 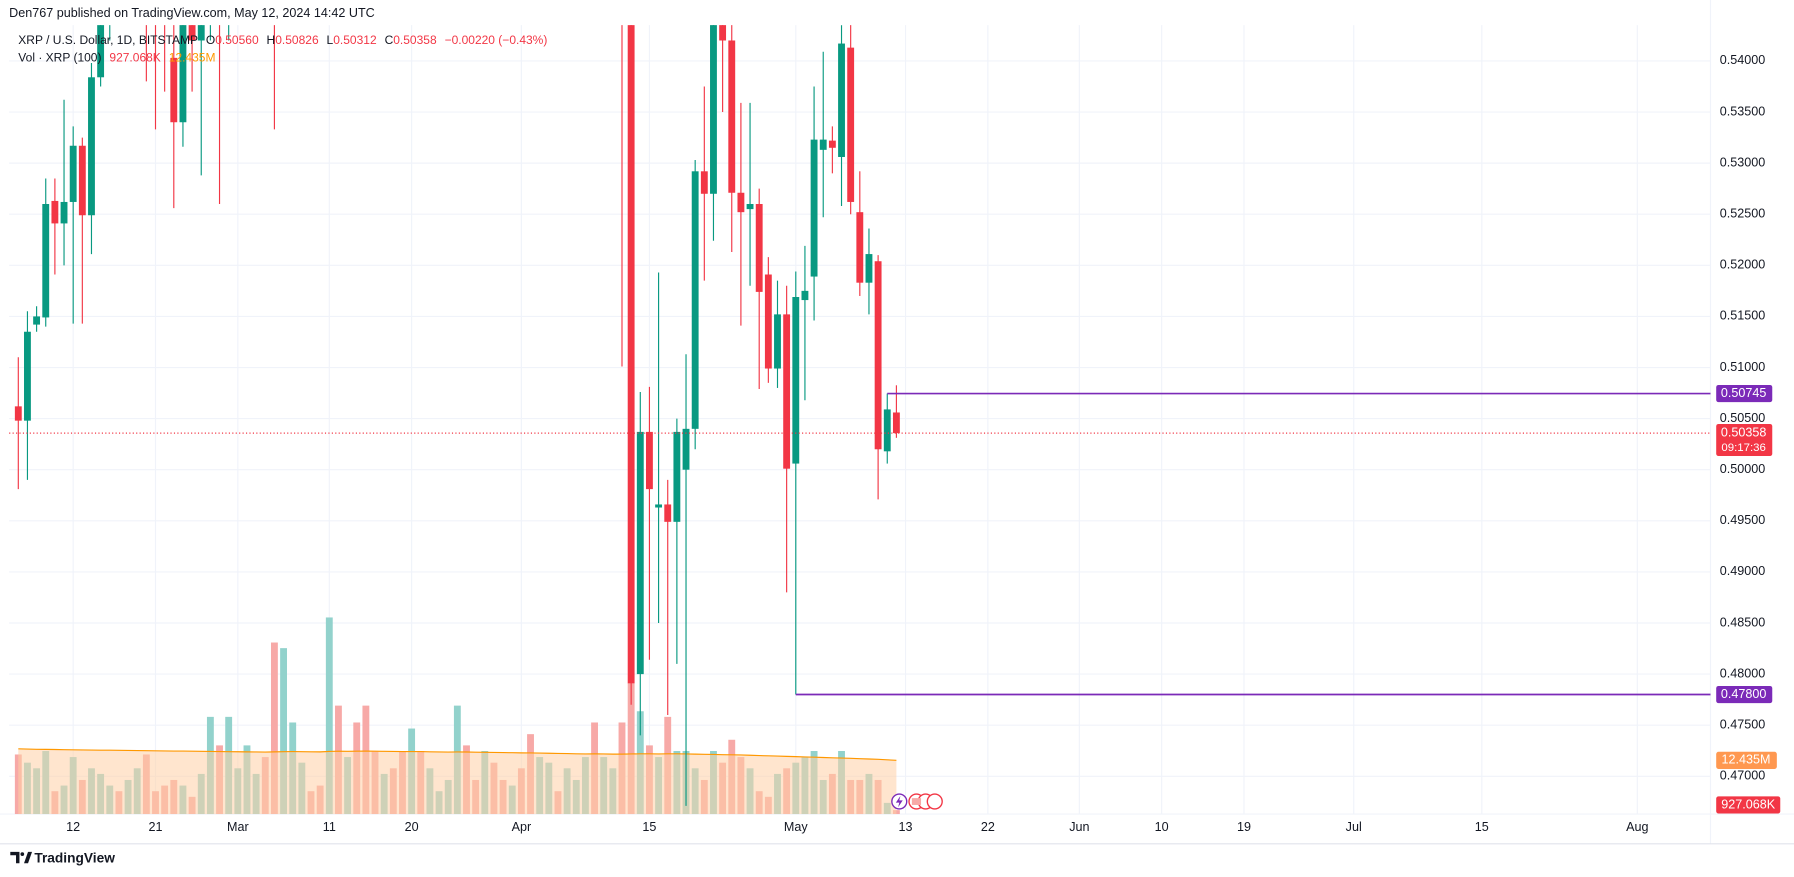 What do you see at coordinates (1244, 827) in the screenshot?
I see `x-tick-label: 19` at bounding box center [1244, 827].